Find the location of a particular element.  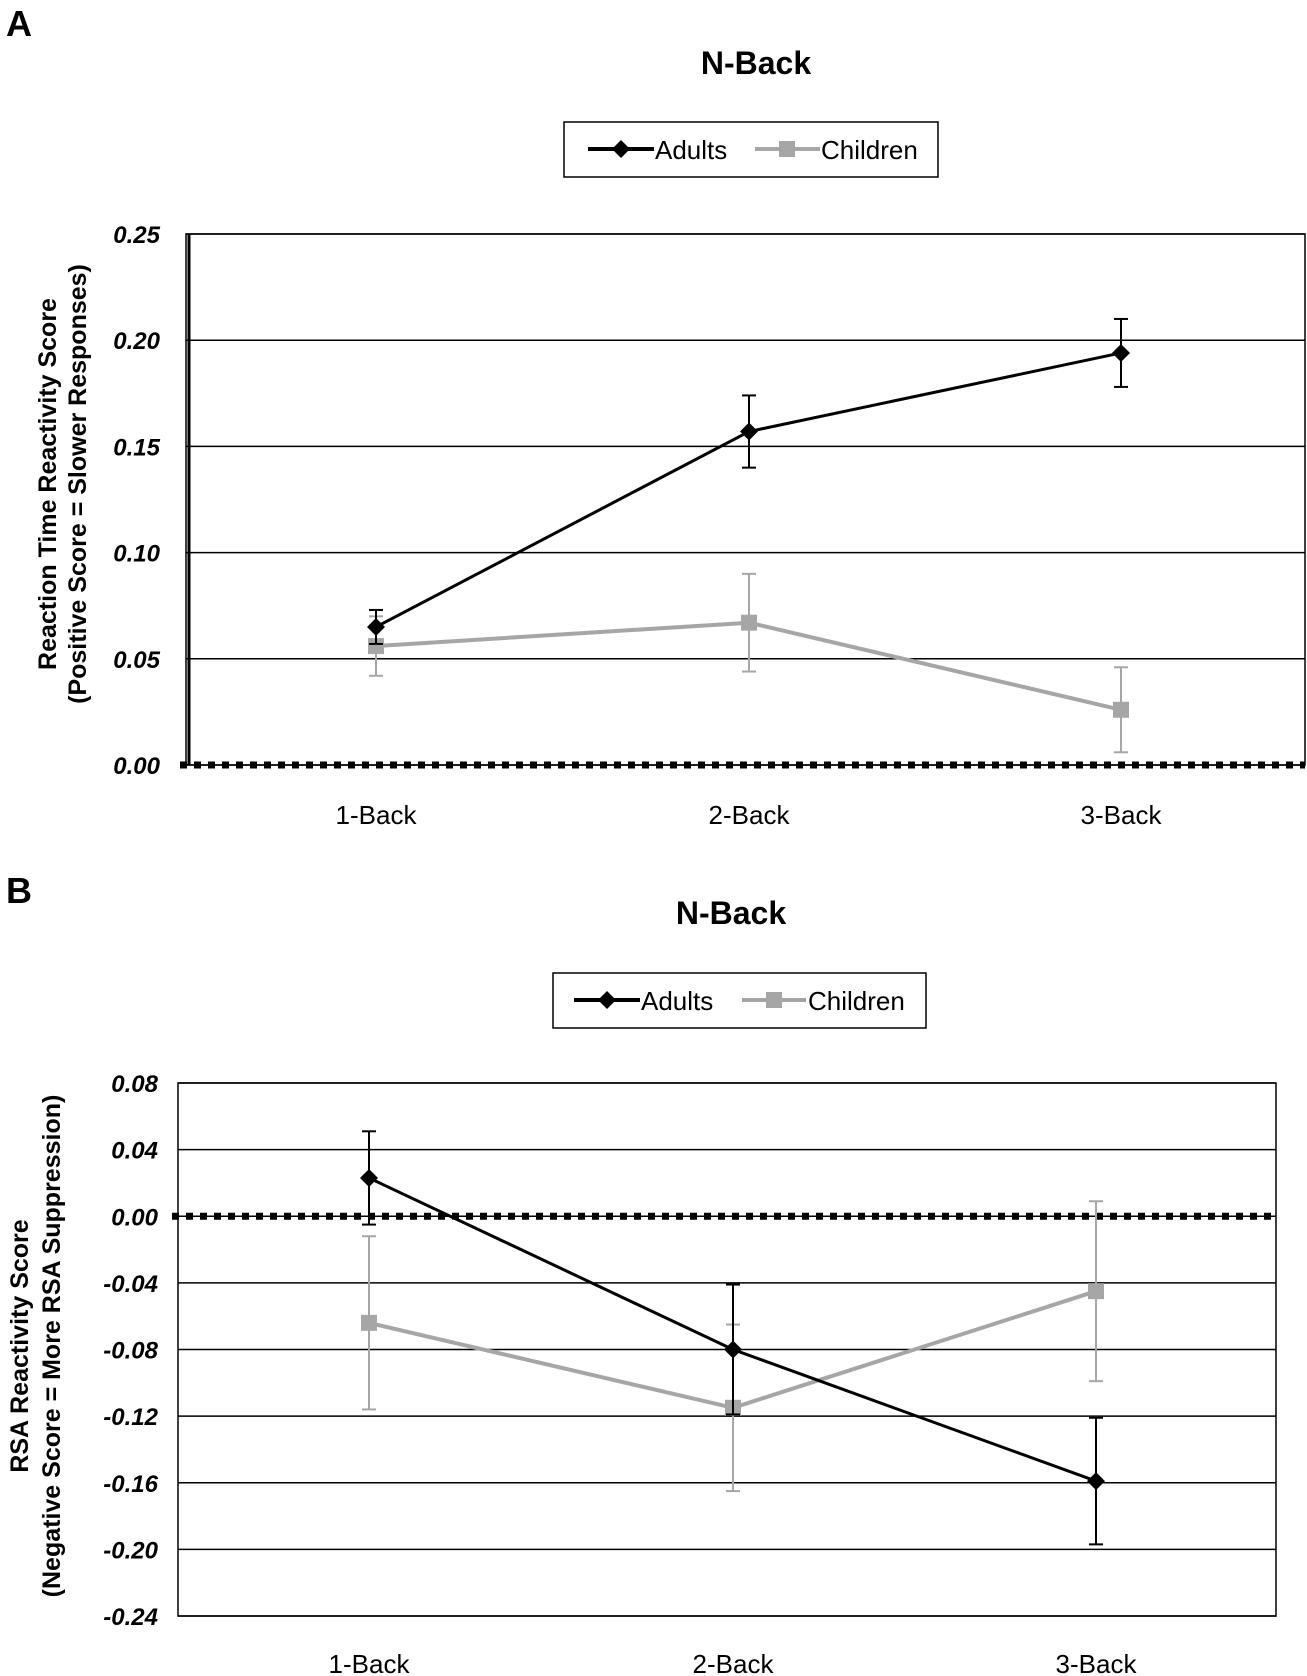

legend-b: Adults Children is located at coordinates (739, 1000).